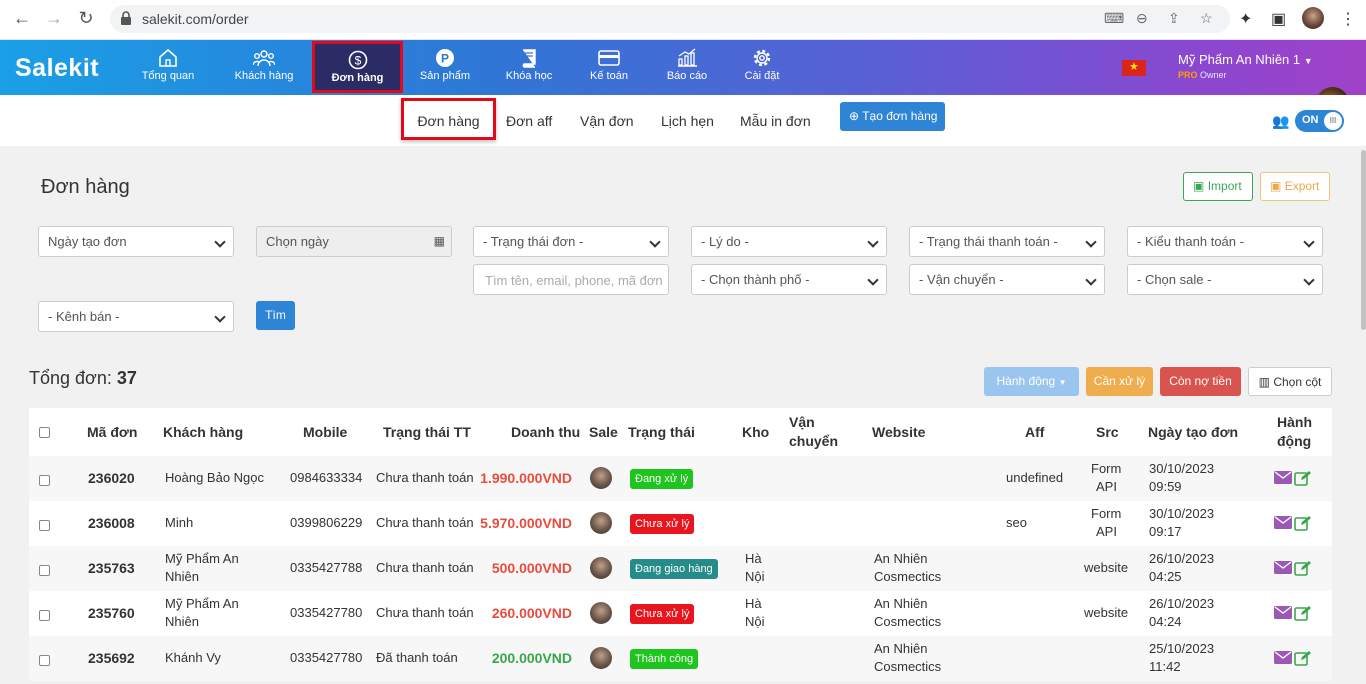 The width and height of the screenshot is (1366, 684). What do you see at coordinates (448, 119) in the screenshot?
I see `tab-don-hang: Đơn hàng` at bounding box center [448, 119].